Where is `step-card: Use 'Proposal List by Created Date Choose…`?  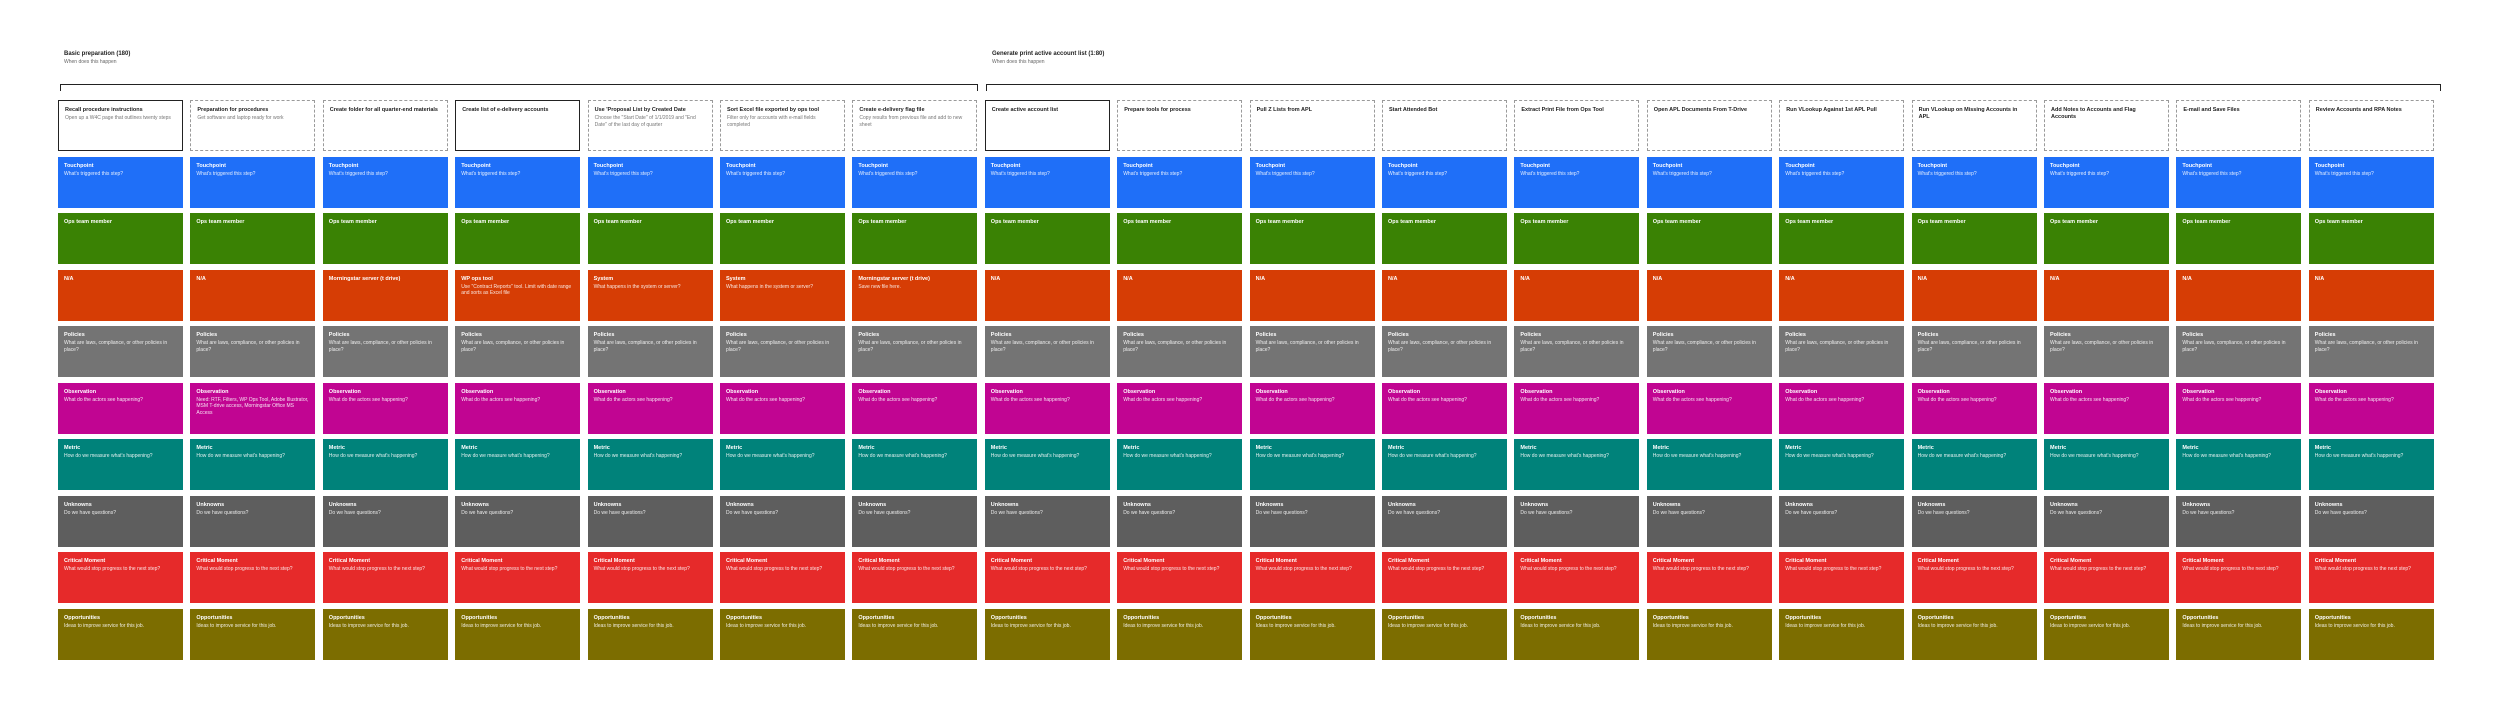 step-card: Use 'Proposal List by Created Date Choose… is located at coordinates (650, 125).